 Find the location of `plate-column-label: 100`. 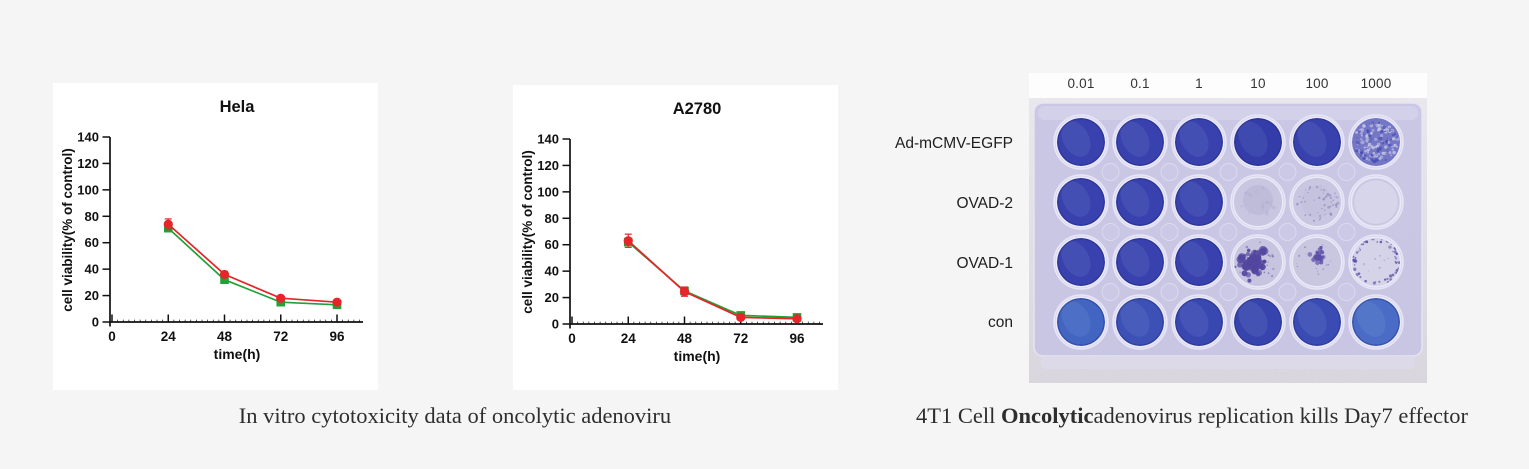

plate-column-label: 100 is located at coordinates (1317, 83).